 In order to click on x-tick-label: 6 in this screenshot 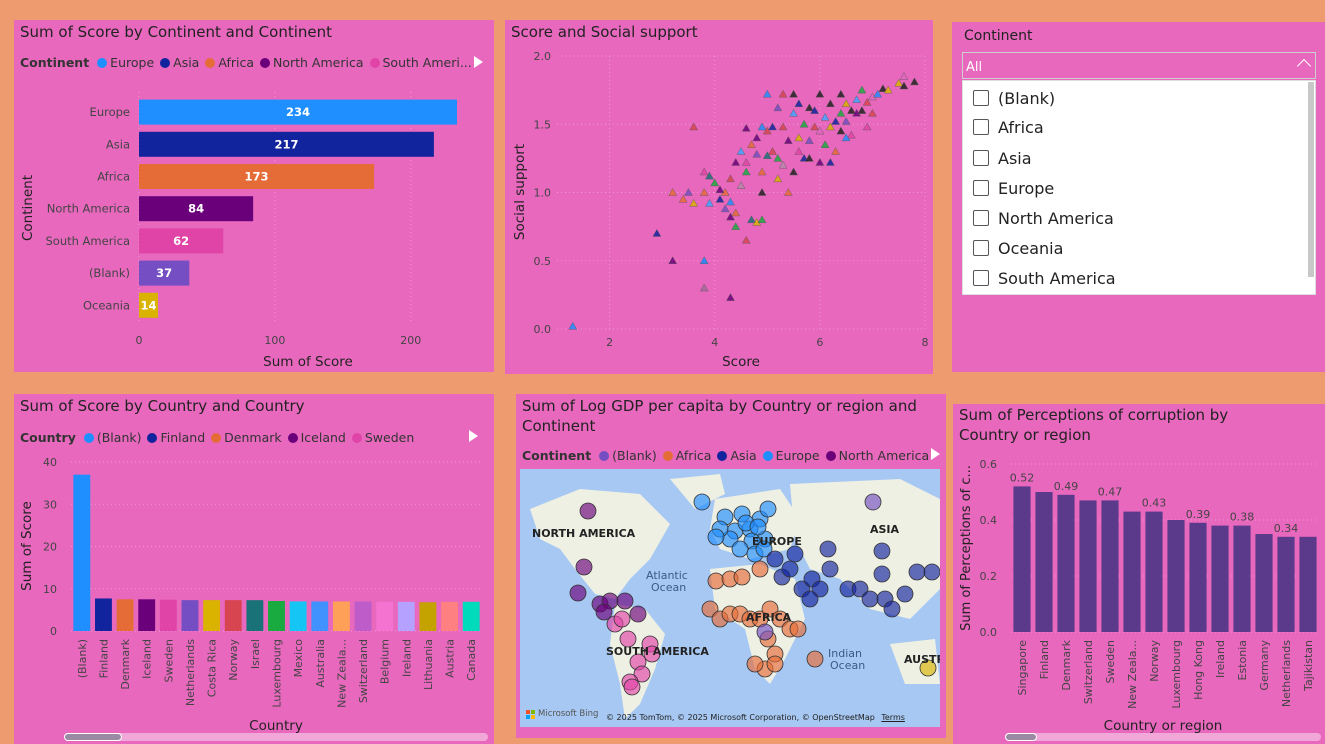, I will do `click(819, 342)`.